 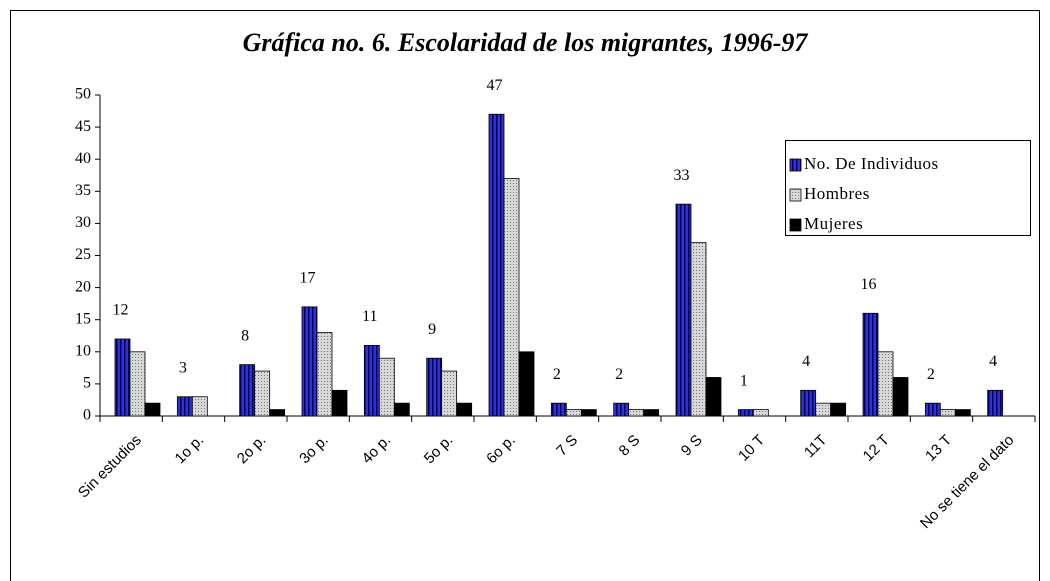 I want to click on y-tick-label: 30, so click(x=83, y=222).